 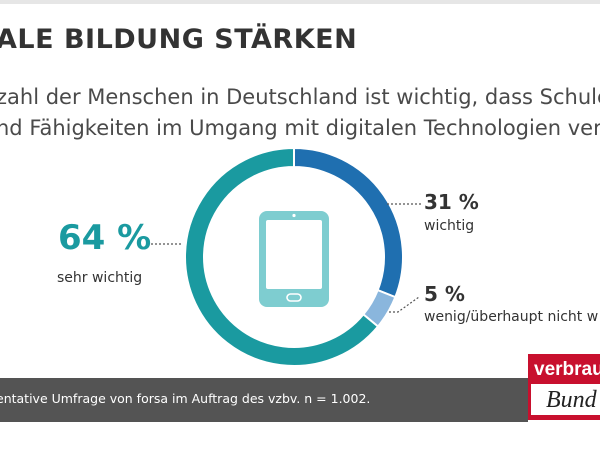 I want to click on logo-script: Bund, so click(x=571, y=400).